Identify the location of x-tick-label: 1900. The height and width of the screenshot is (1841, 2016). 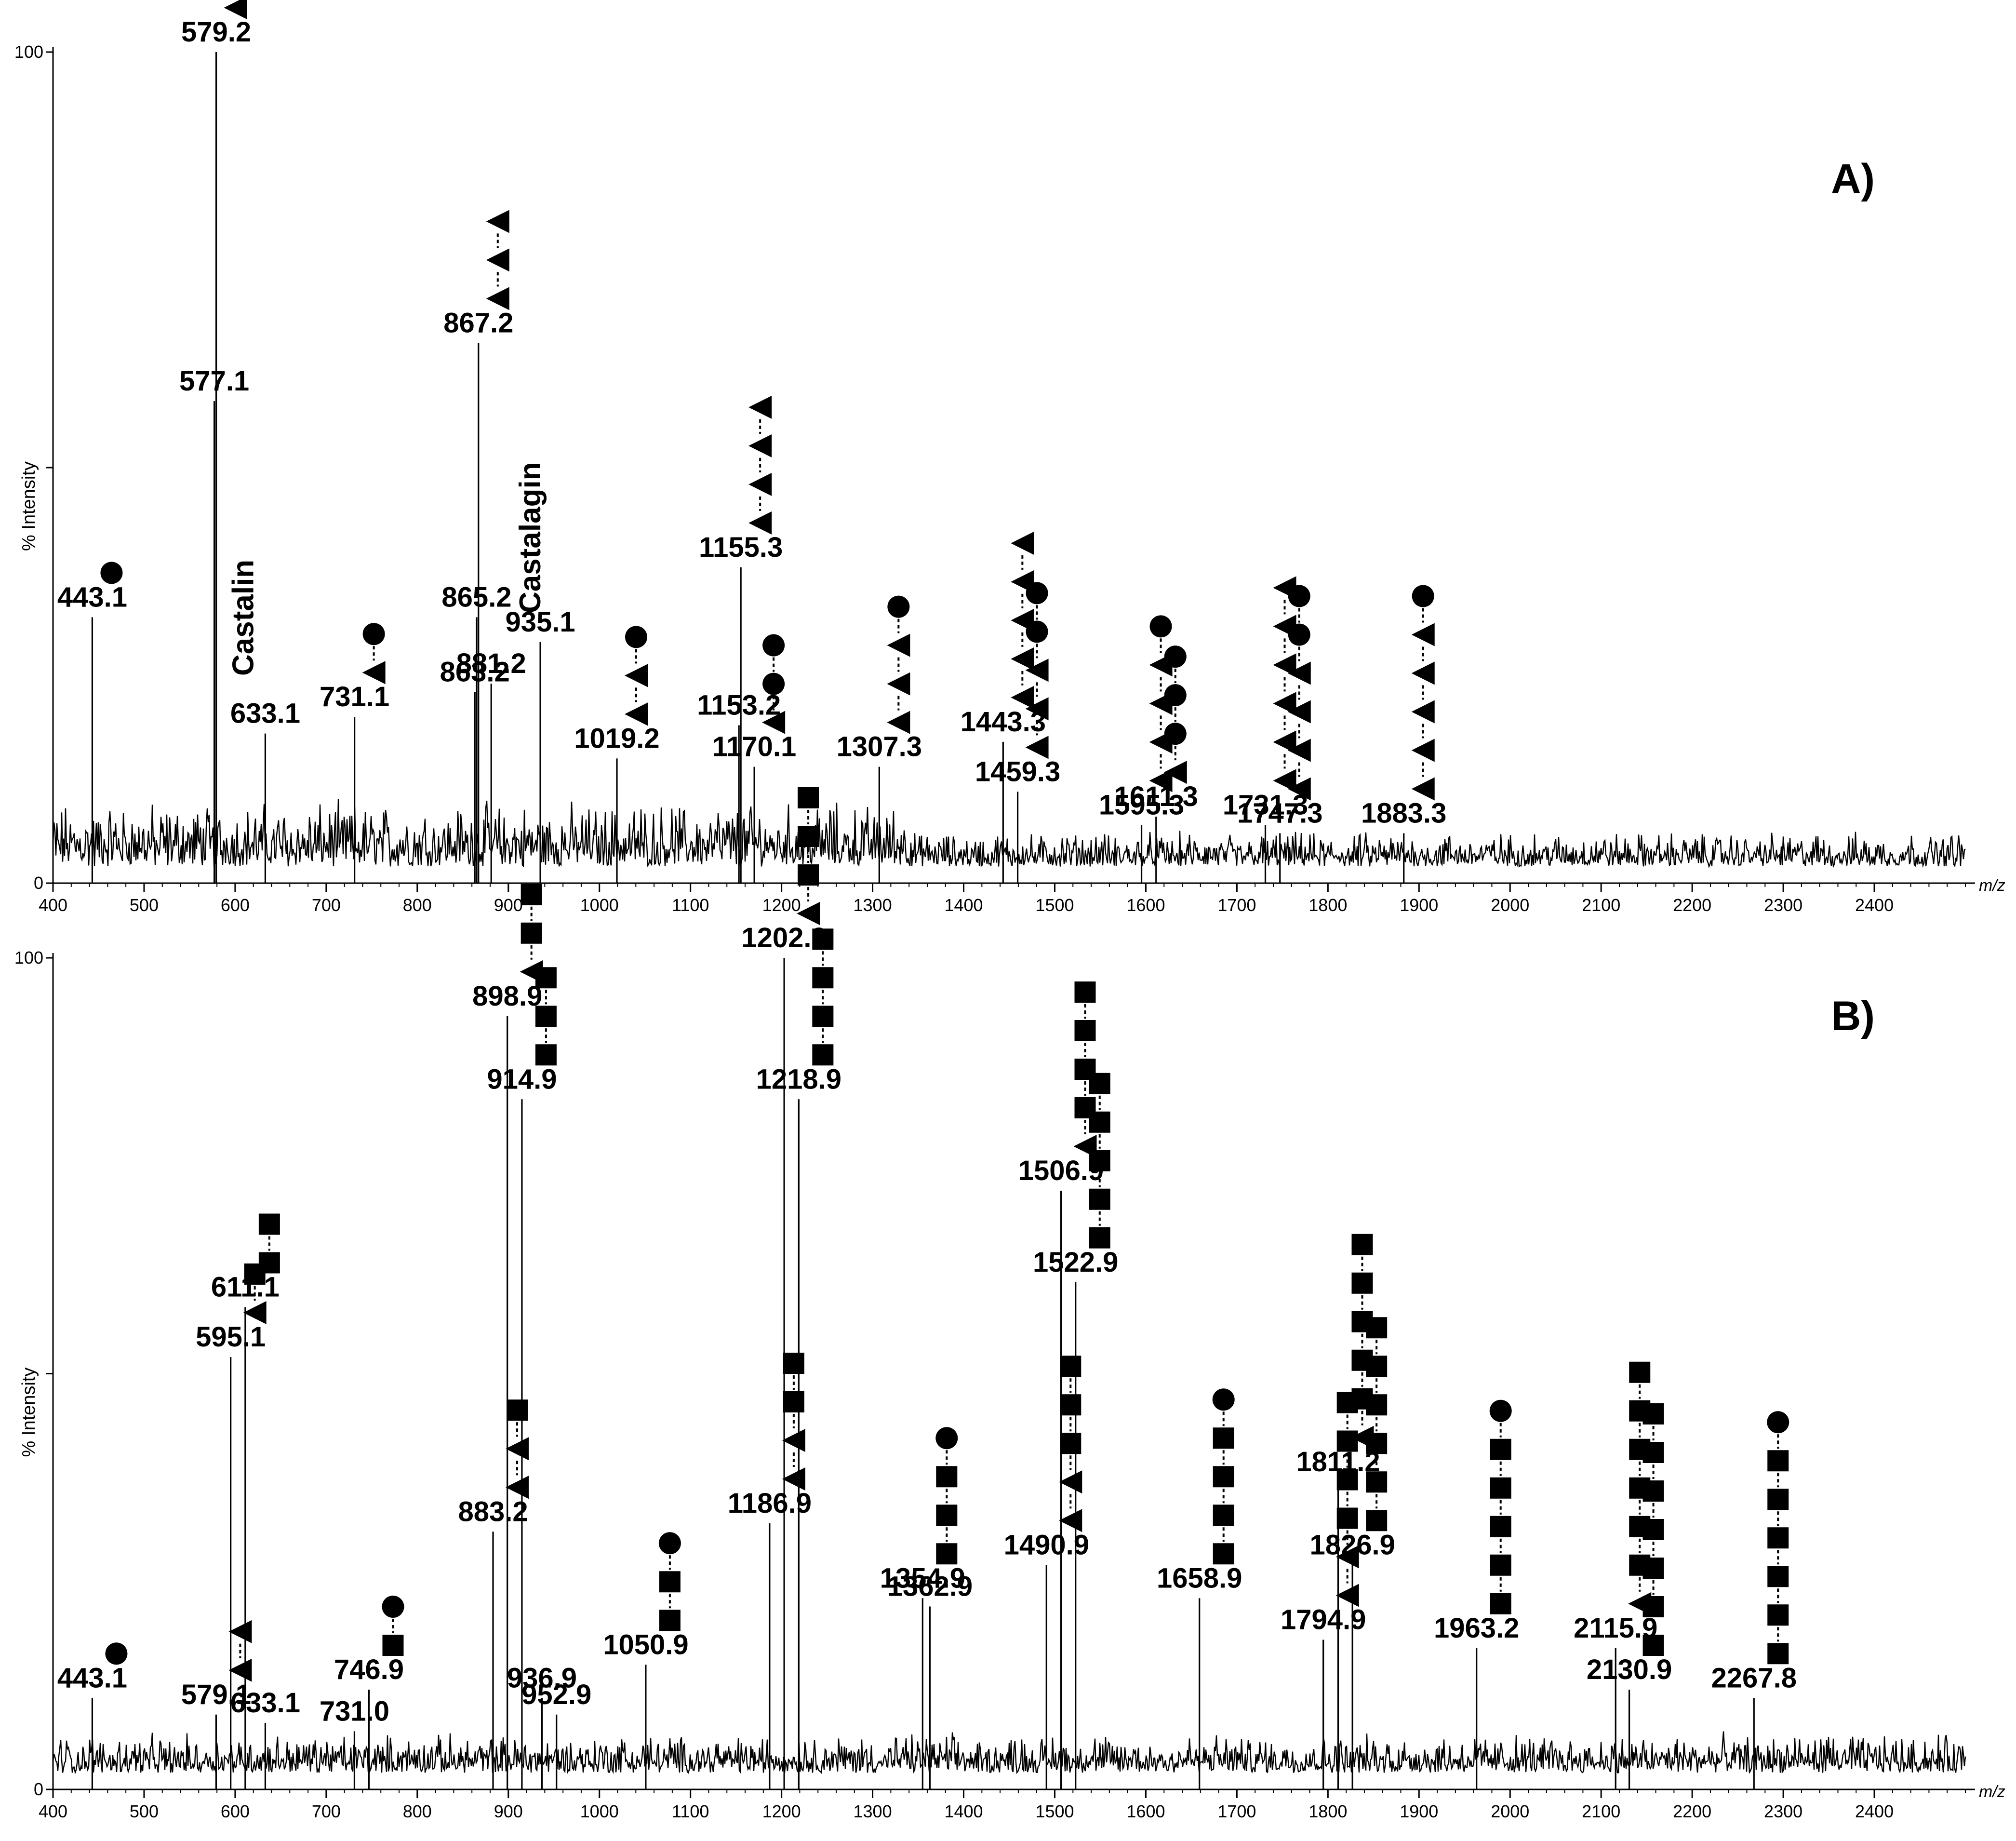
(1419, 905).